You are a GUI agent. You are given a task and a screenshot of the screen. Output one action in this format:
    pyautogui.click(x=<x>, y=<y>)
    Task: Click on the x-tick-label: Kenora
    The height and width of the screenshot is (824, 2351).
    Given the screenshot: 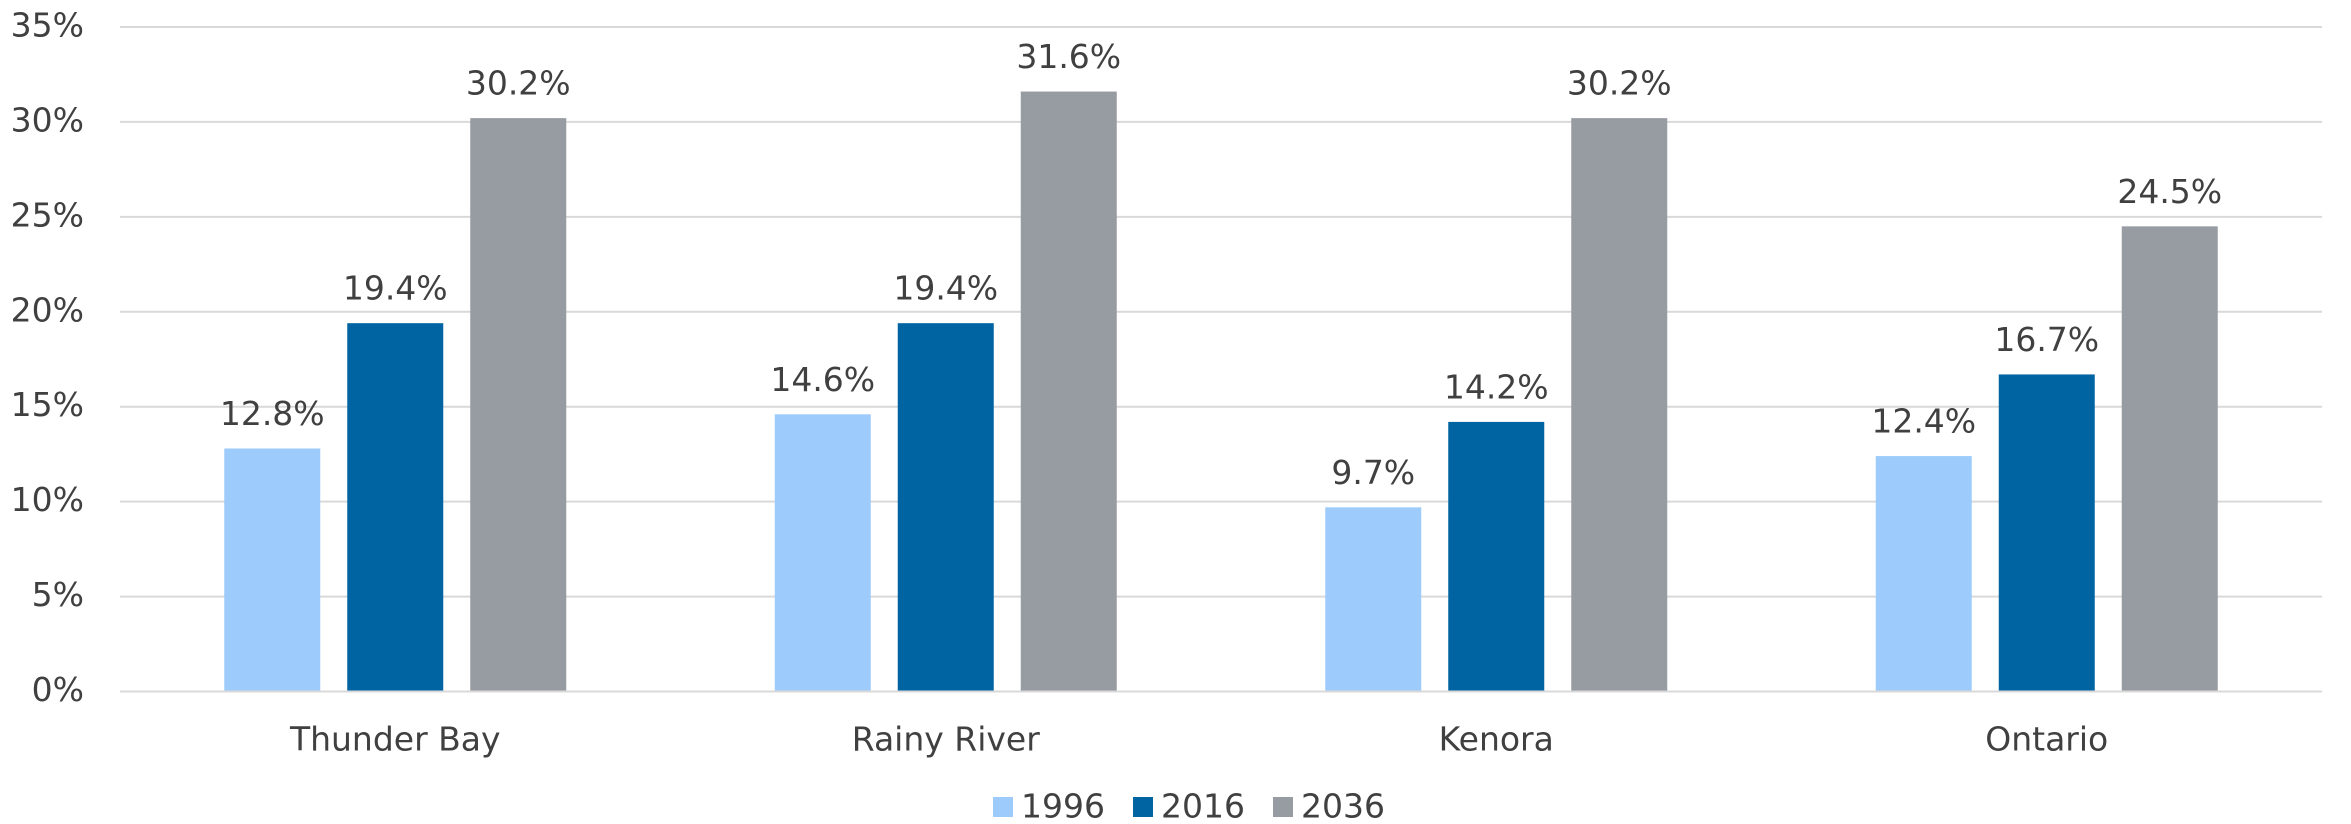 What is the action you would take?
    pyautogui.click(x=1496, y=739)
    